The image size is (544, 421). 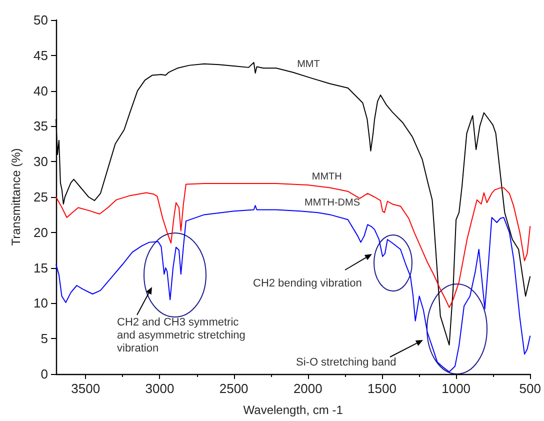 What do you see at coordinates (44, 338) in the screenshot?
I see `y-tick-label: 5` at bounding box center [44, 338].